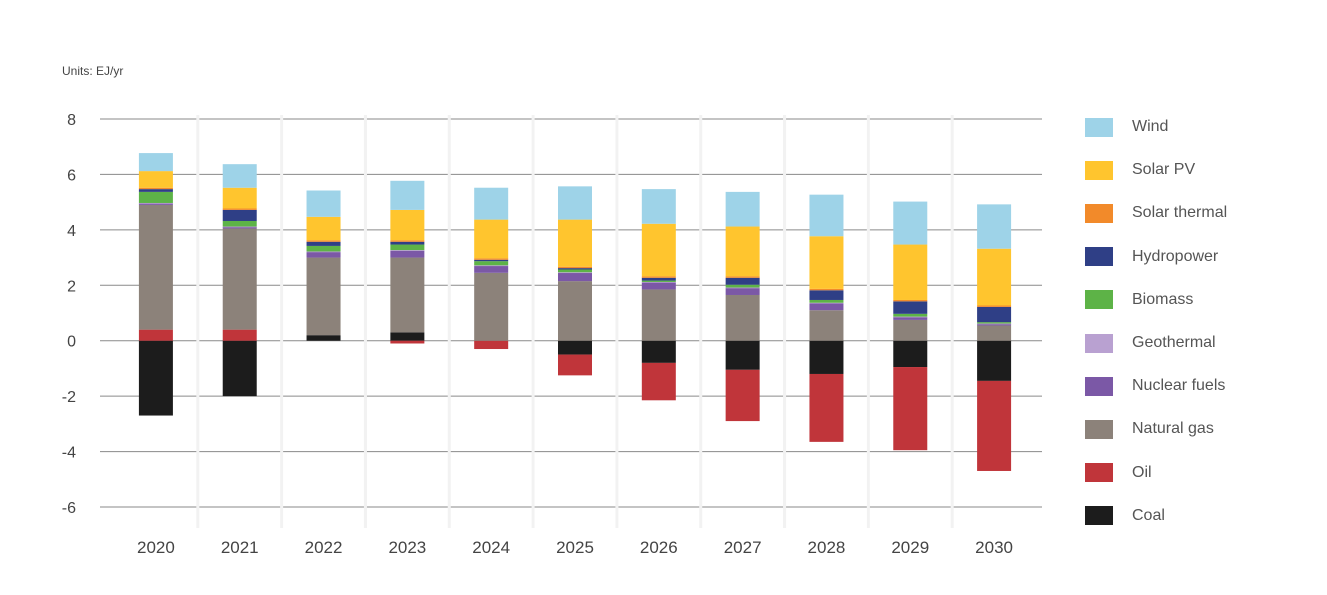 The width and height of the screenshot is (1327, 595). I want to click on x-tick-label: 2029, so click(910, 547).